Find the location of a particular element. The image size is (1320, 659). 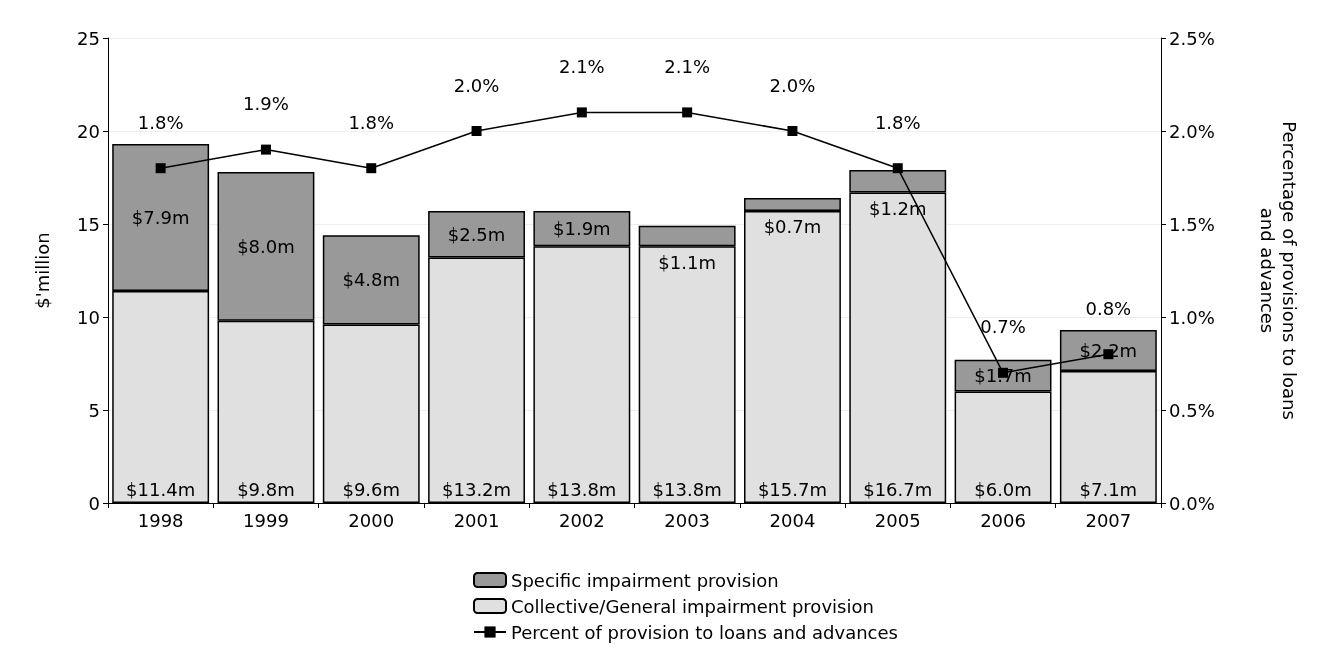

data-label: $0.7m is located at coordinates (792, 227).